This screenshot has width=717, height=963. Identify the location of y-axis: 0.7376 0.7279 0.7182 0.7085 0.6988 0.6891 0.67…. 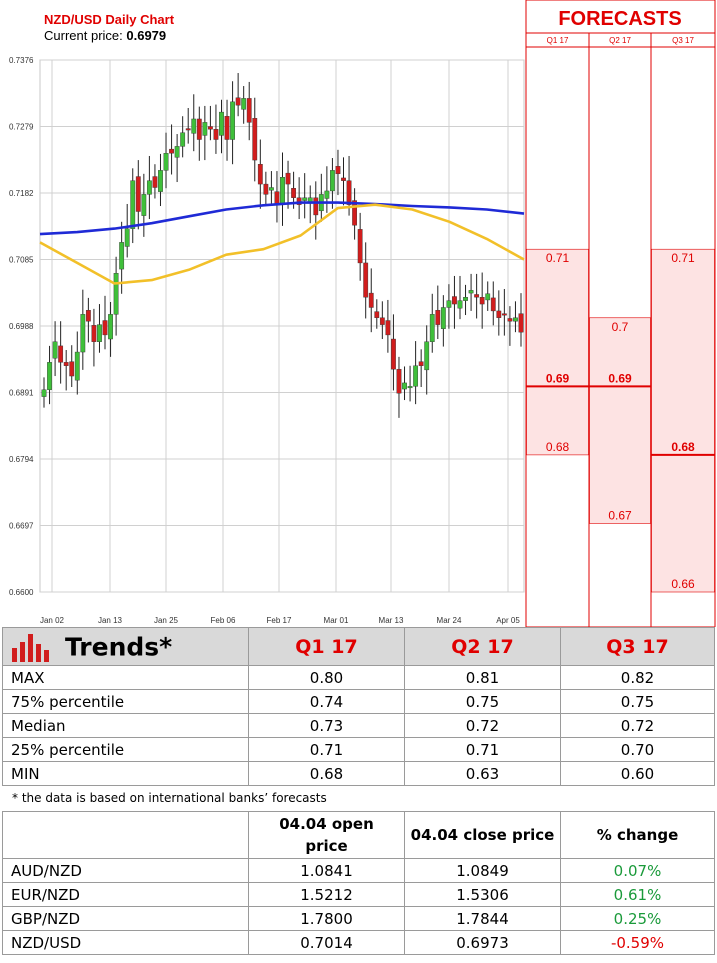
(21, 326).